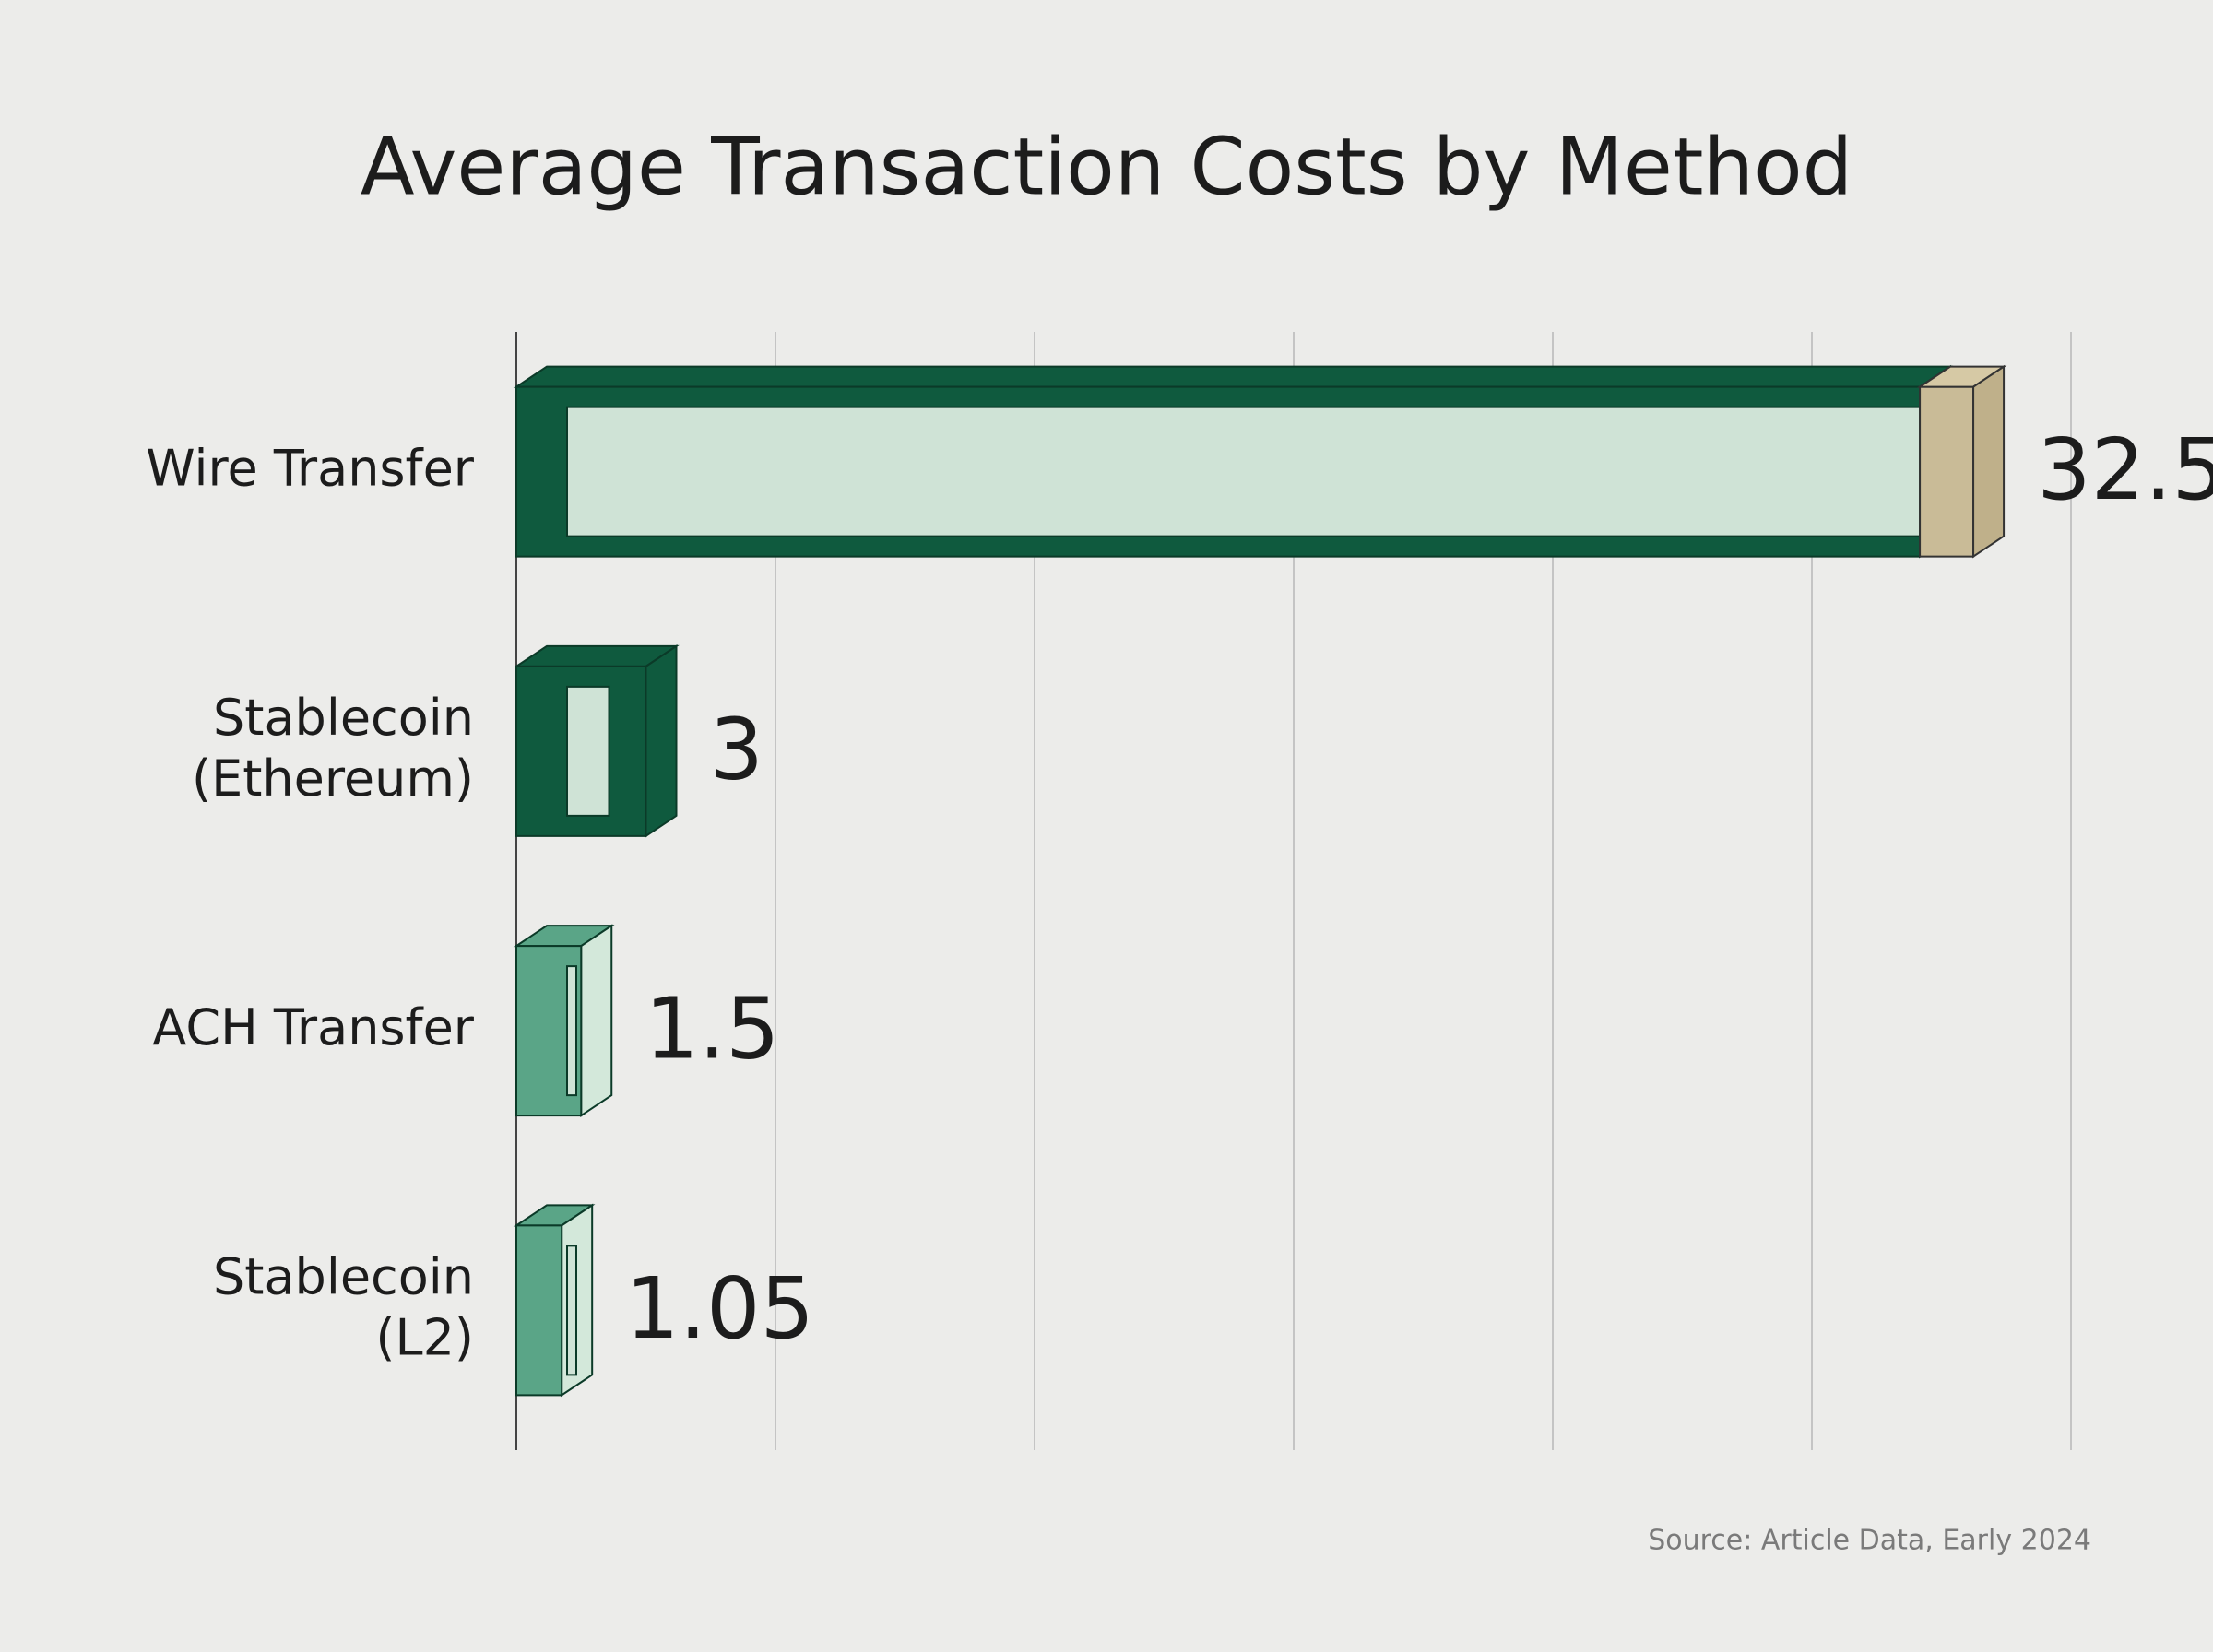  Describe the element at coordinates (1869, 1541) in the screenshot. I see `source-note: Source: Article Data, Early 2024` at that location.